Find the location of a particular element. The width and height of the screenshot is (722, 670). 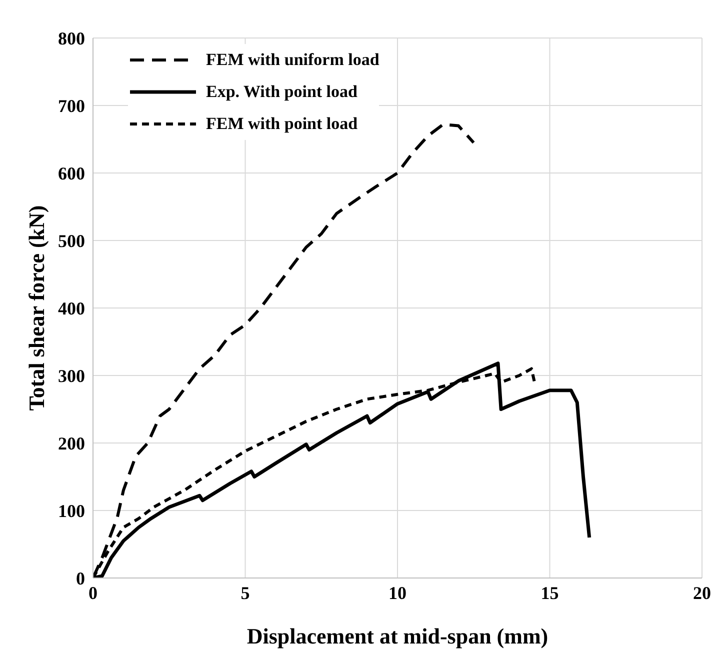

y-tick-label: 700 is located at coordinates (71, 106).